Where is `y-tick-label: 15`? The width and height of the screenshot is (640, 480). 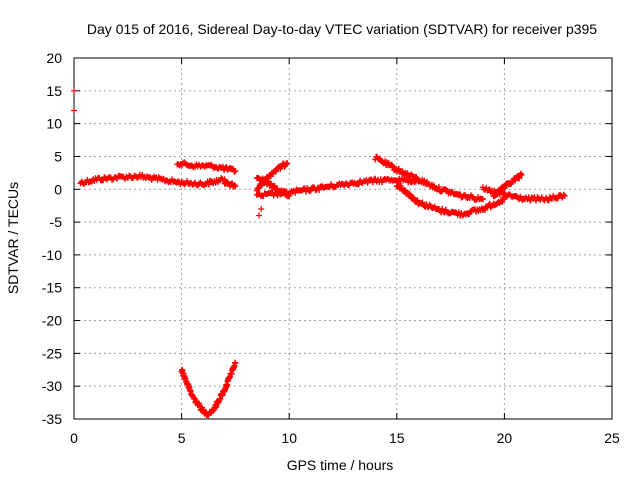 y-tick-label: 15 is located at coordinates (54, 91).